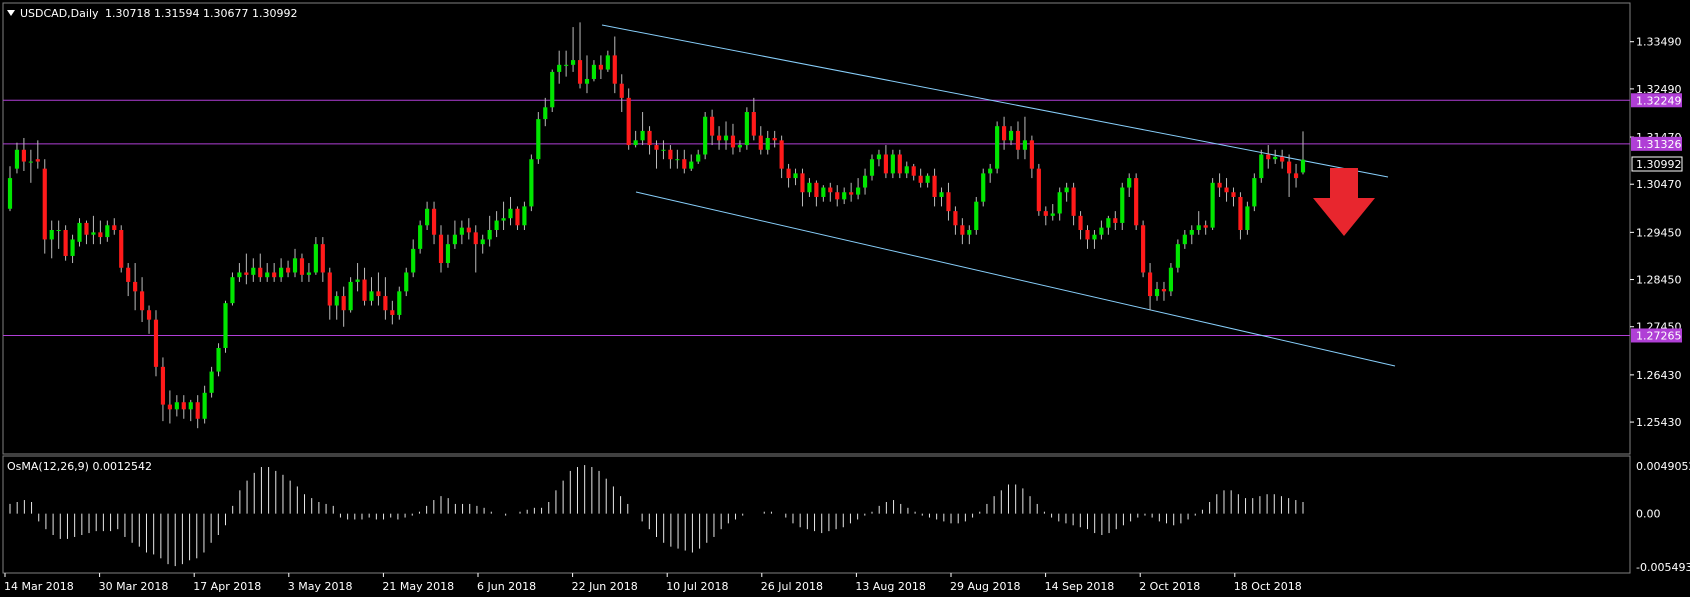 The height and width of the screenshot is (597, 1690). What do you see at coordinates (1663, 466) in the screenshot?
I see `indicator-tick-label: 0.0049052` at bounding box center [1663, 466].